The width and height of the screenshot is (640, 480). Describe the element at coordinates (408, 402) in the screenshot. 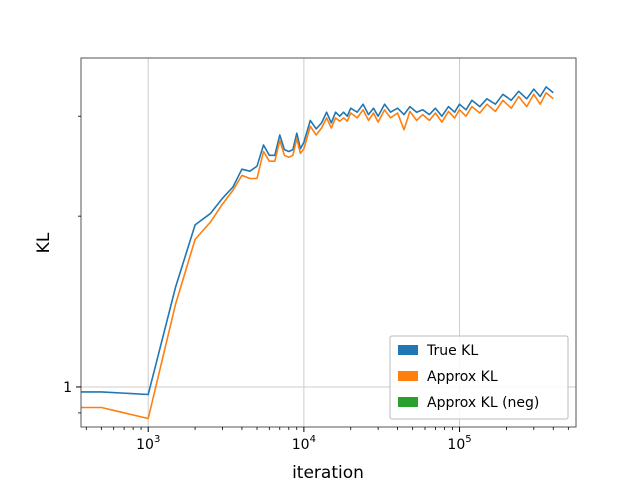

I see `legend-swatch-approx-kl-neg` at that location.